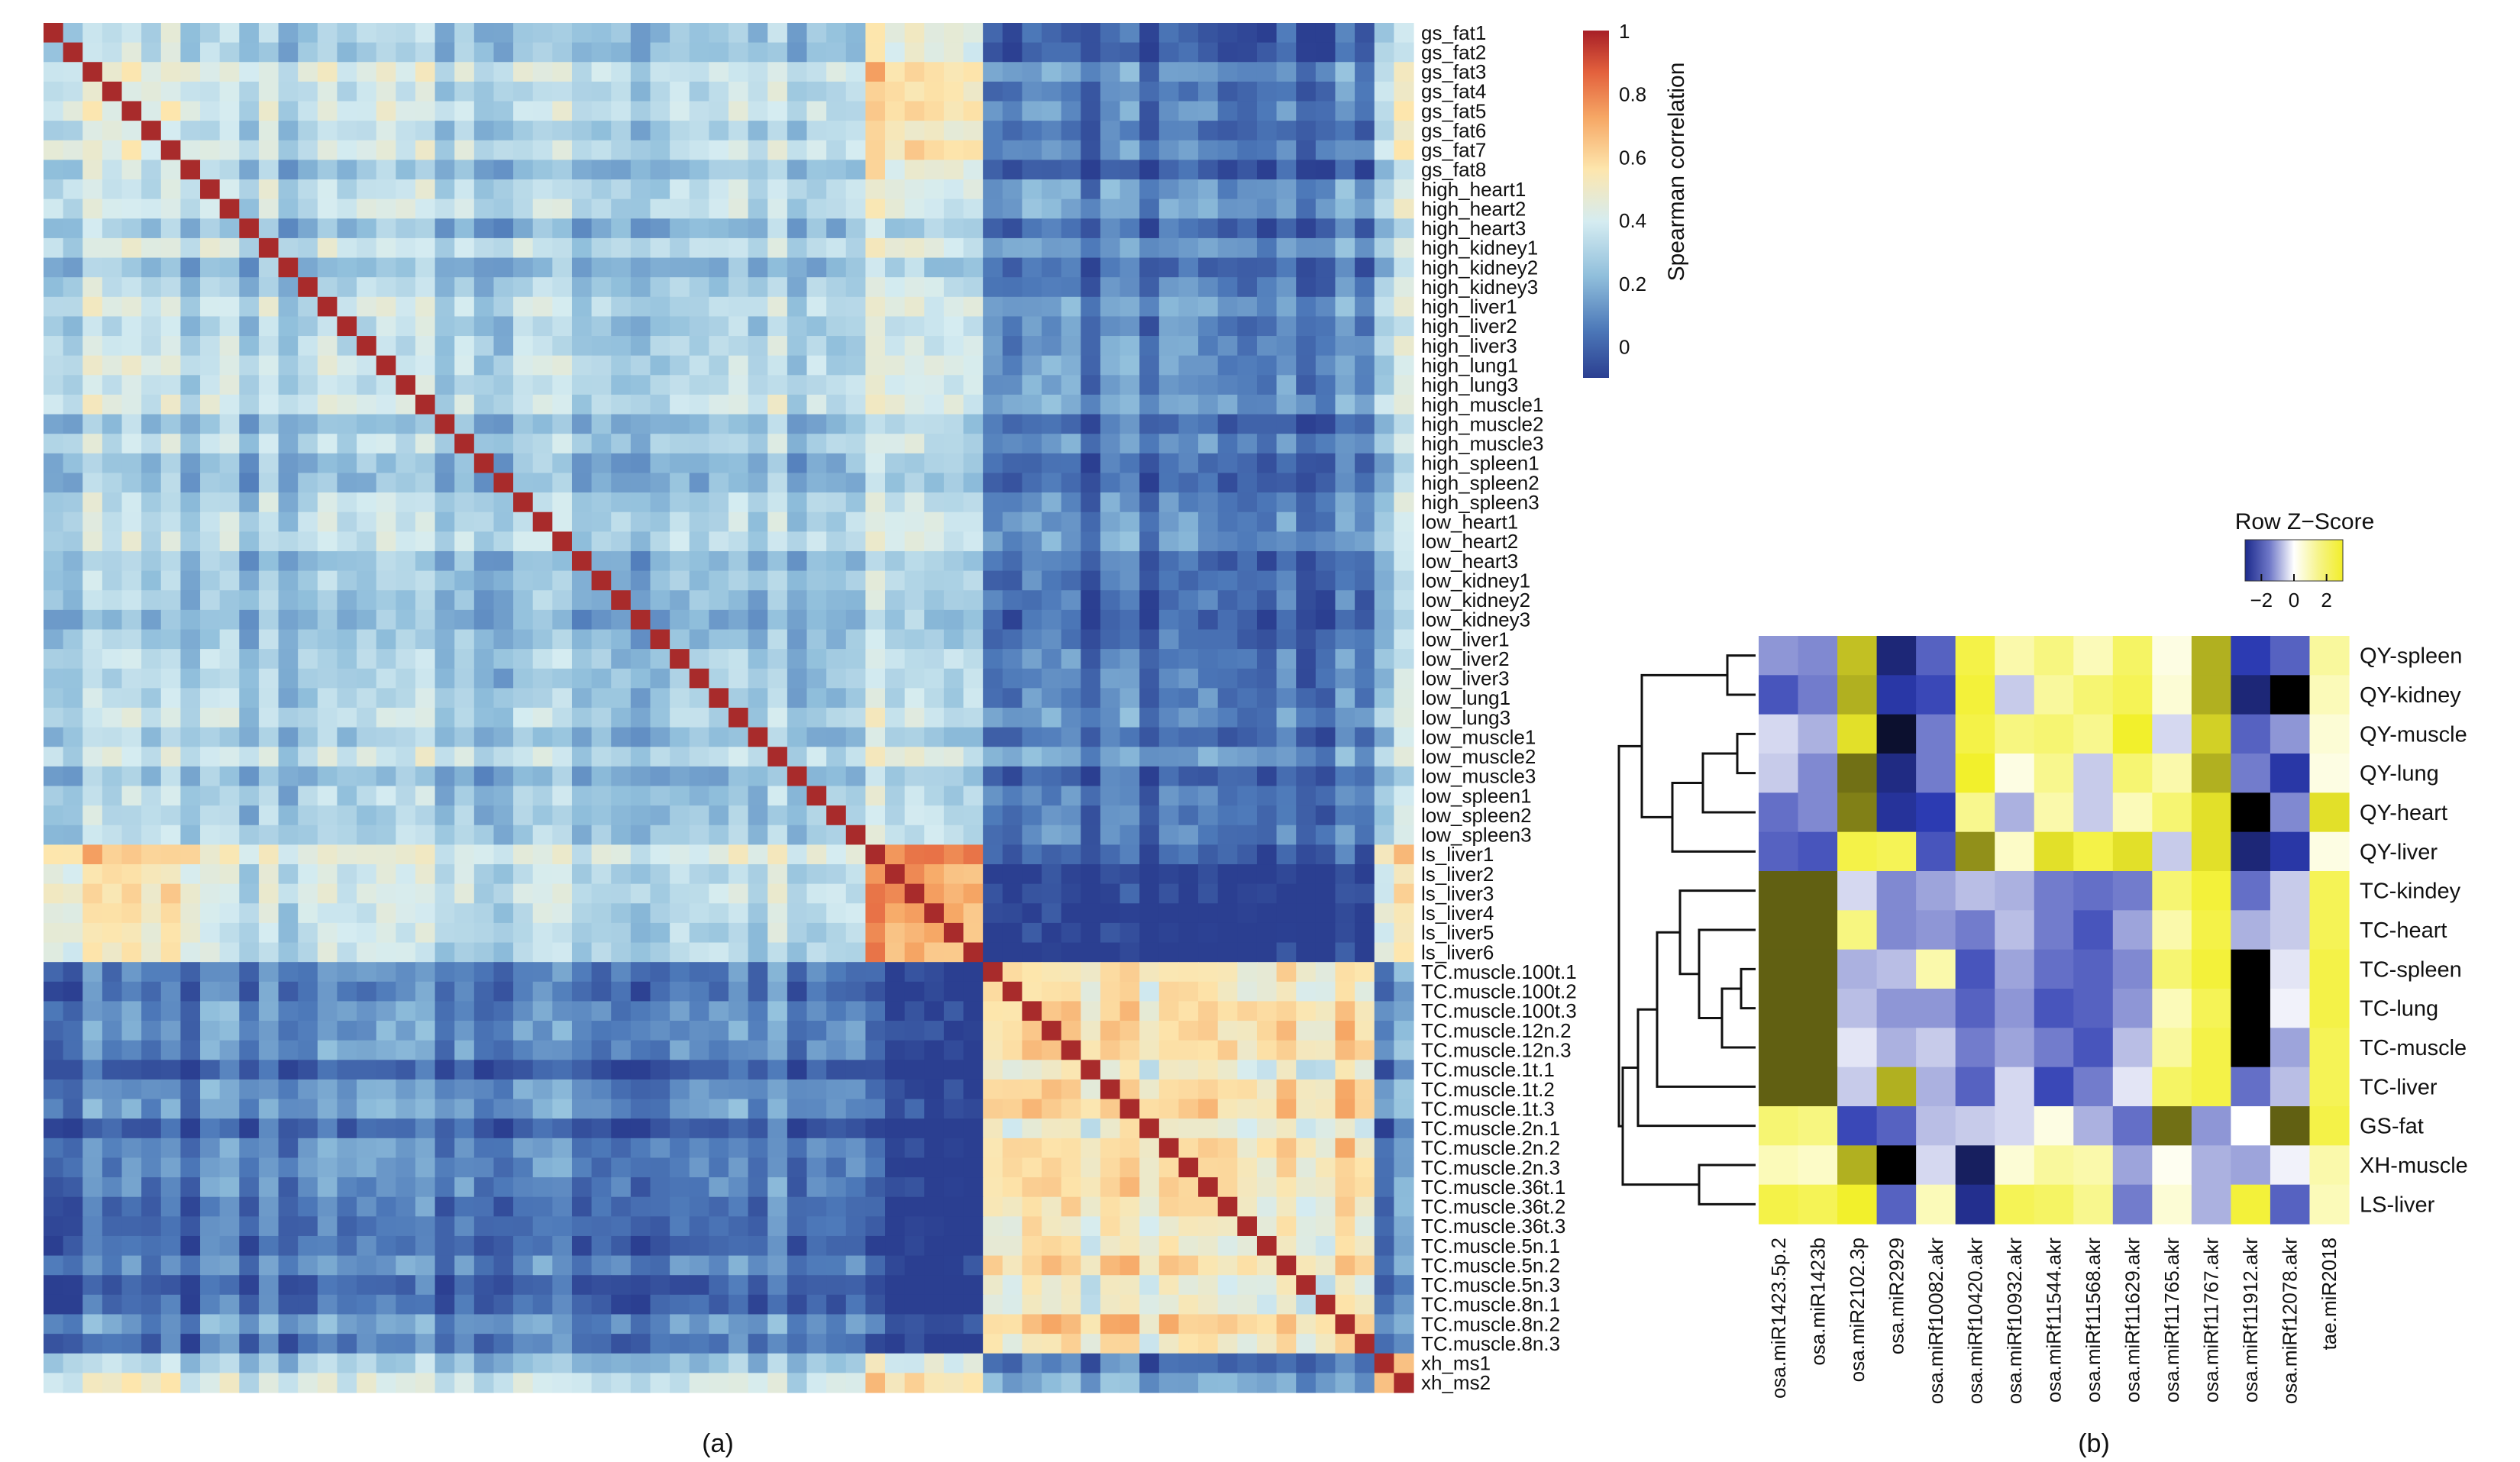  I want to click on corr-legend-tick: 0.6, so click(1633, 158).